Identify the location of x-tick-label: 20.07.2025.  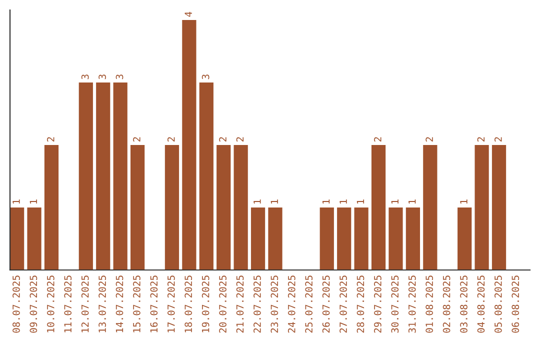
(222, 304).